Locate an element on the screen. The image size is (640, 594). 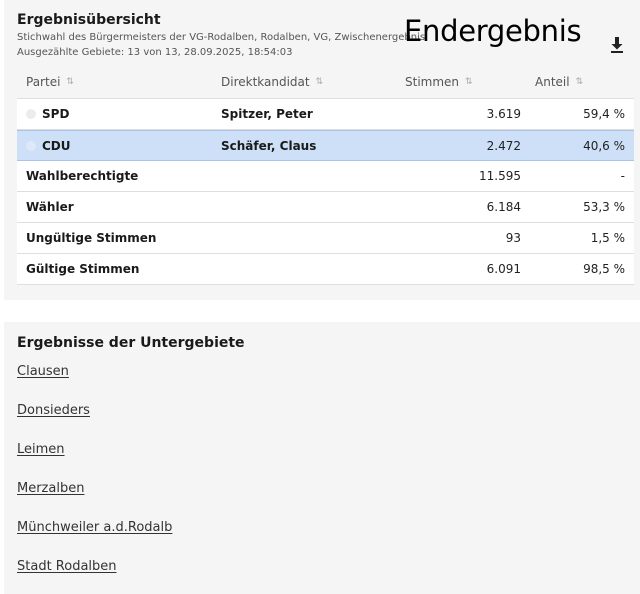
candidate-name: Schäfer, Claus is located at coordinates (269, 145).